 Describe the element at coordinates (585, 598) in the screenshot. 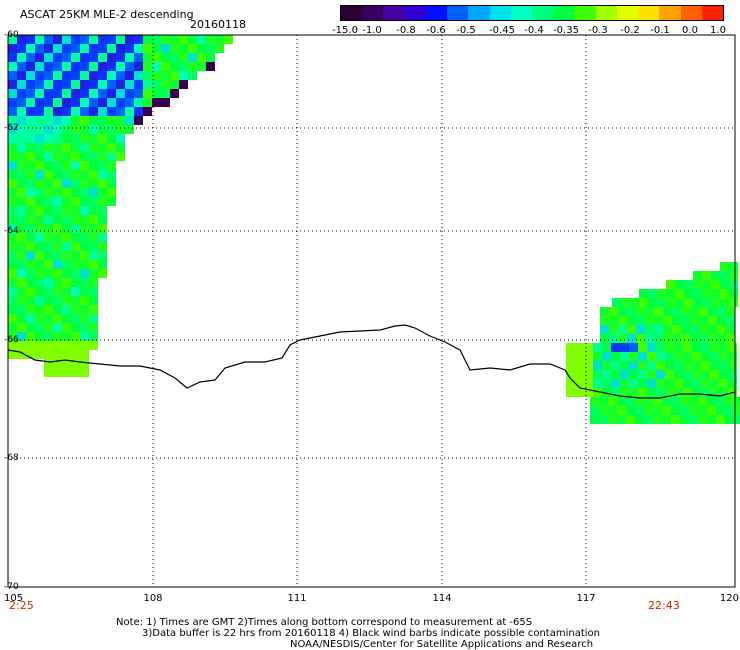

I see `x-tick-label: 117` at that location.